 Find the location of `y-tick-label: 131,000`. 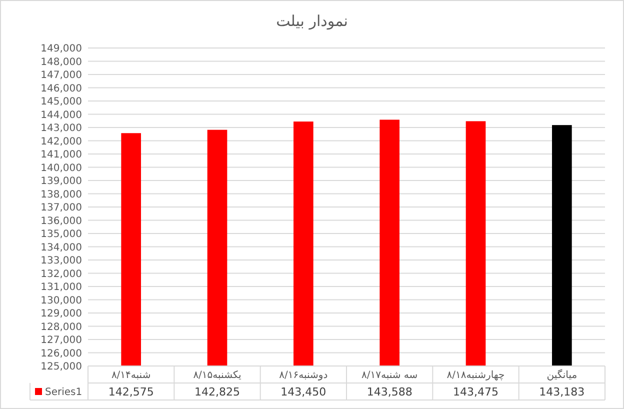

y-tick-label: 131,000 is located at coordinates (61, 287).